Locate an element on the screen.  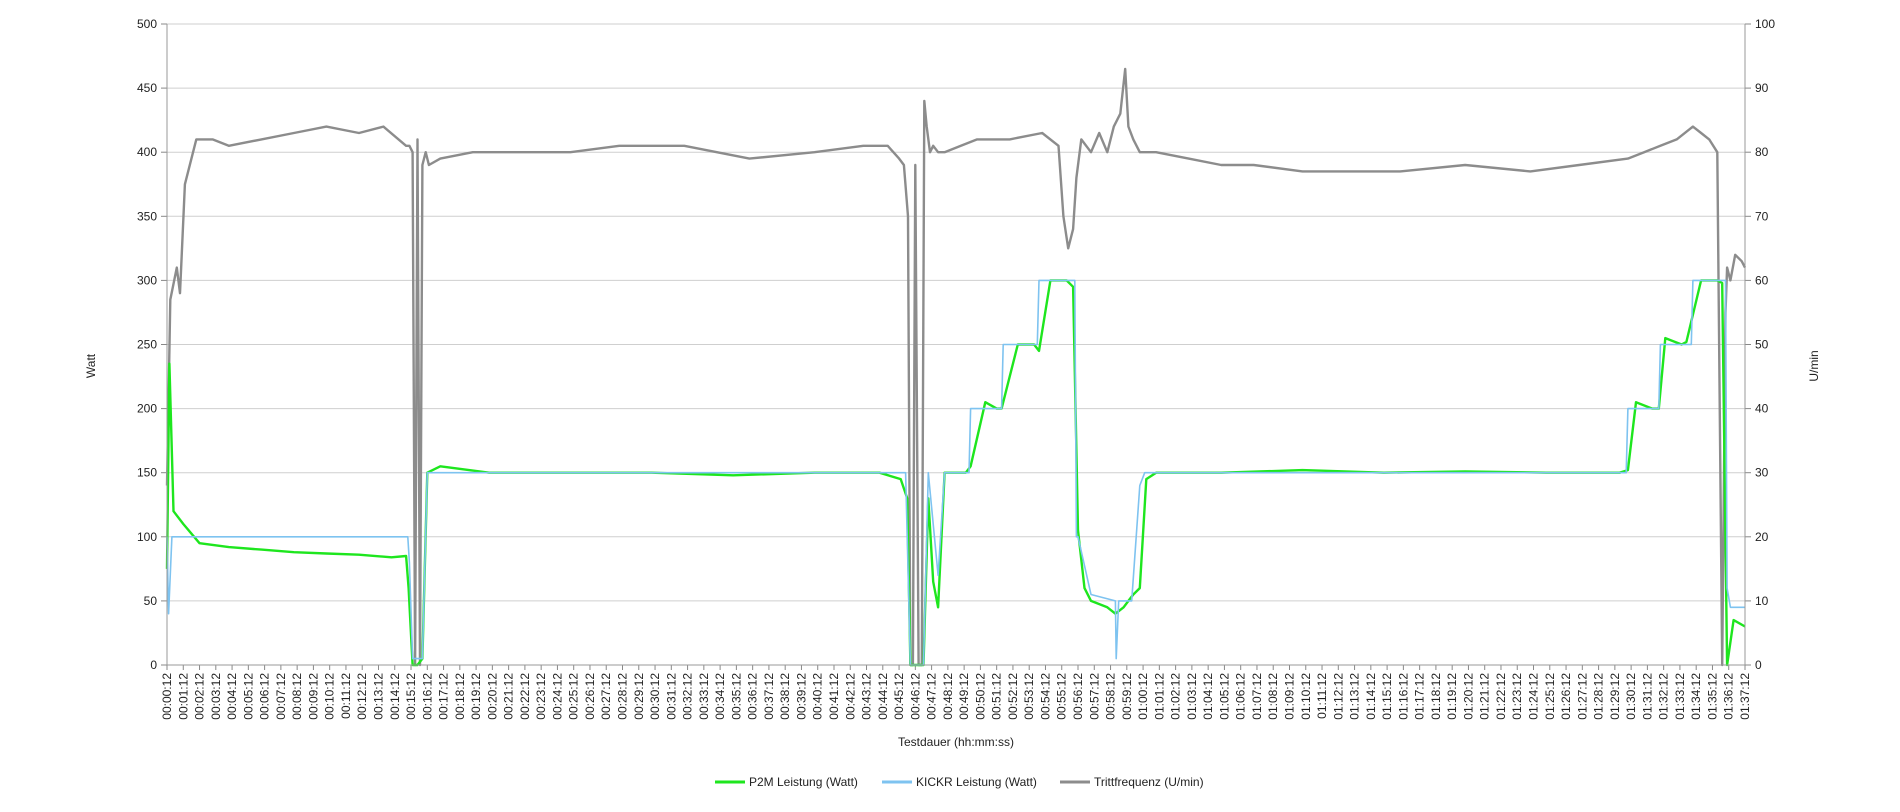
x-tick-label: 00:14:12 is located at coordinates (395, 696).